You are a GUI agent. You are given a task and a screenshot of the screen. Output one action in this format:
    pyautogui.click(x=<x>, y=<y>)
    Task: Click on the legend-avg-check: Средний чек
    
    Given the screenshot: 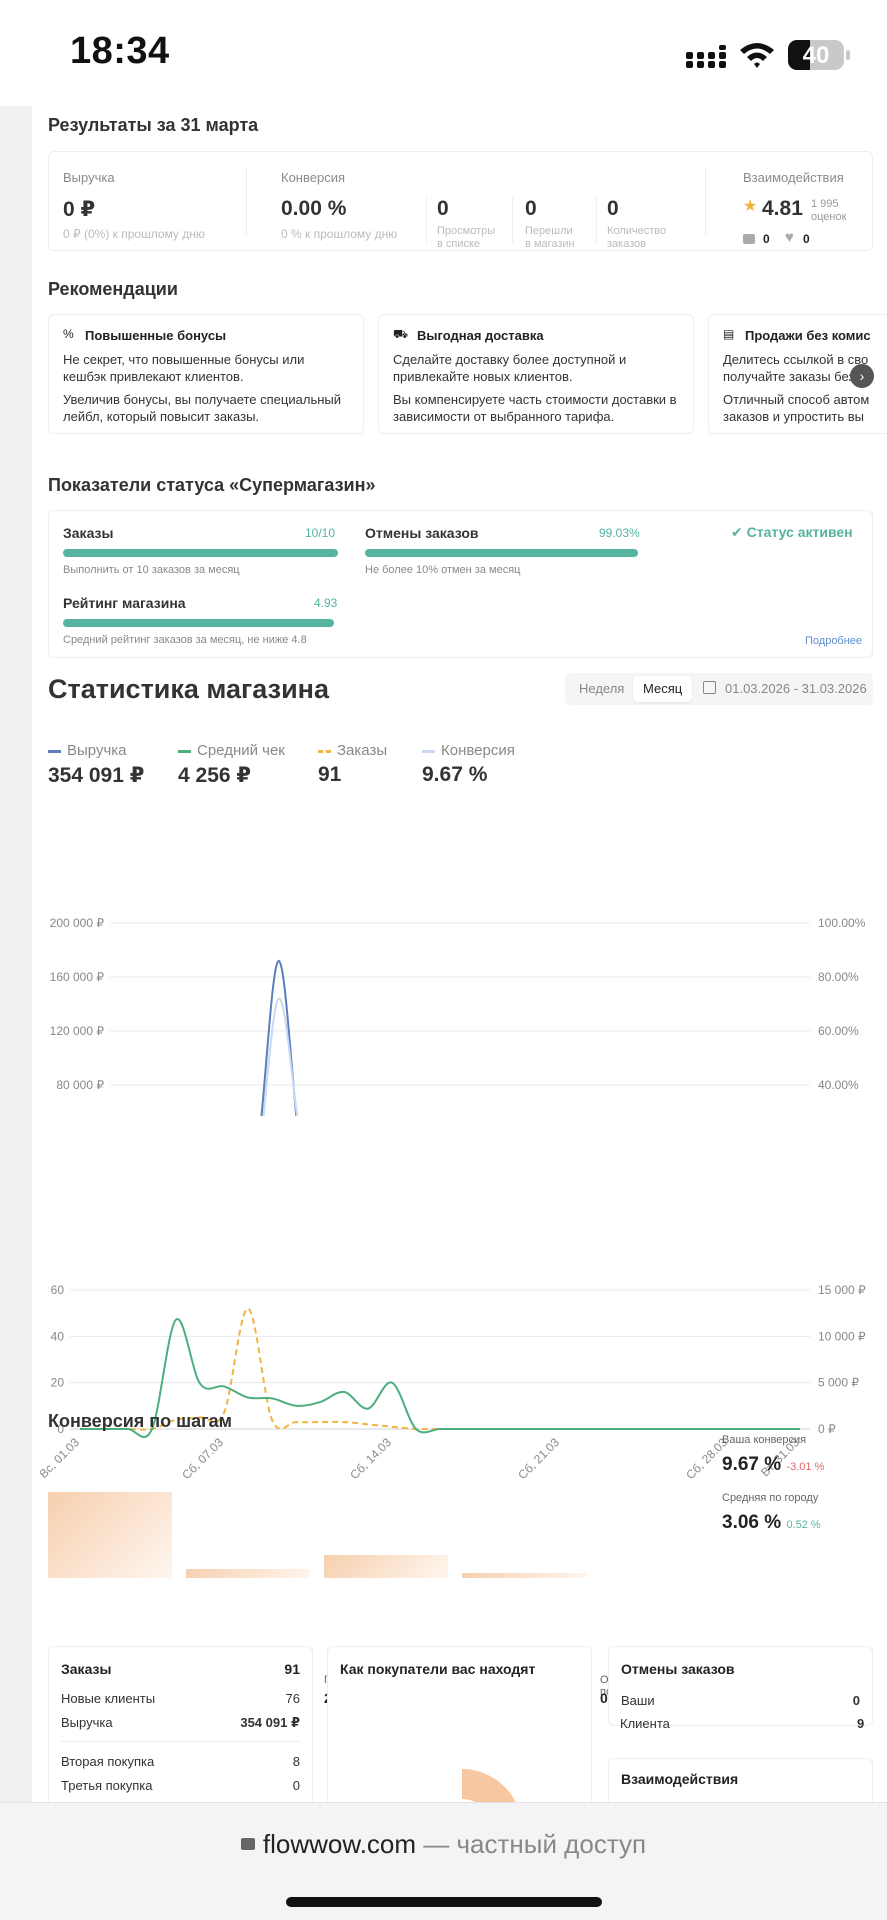 What is the action you would take?
    pyautogui.click(x=231, y=750)
    